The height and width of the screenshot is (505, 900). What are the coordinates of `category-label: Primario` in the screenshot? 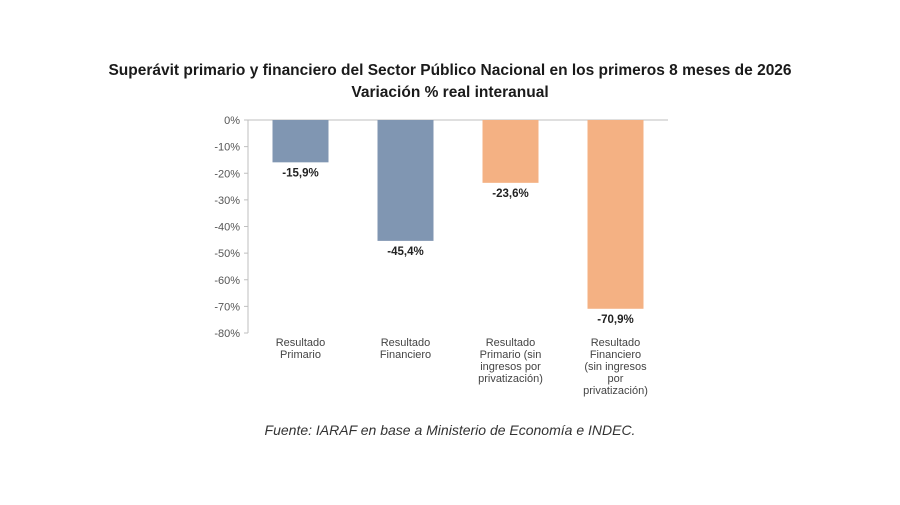 It's located at (300, 355).